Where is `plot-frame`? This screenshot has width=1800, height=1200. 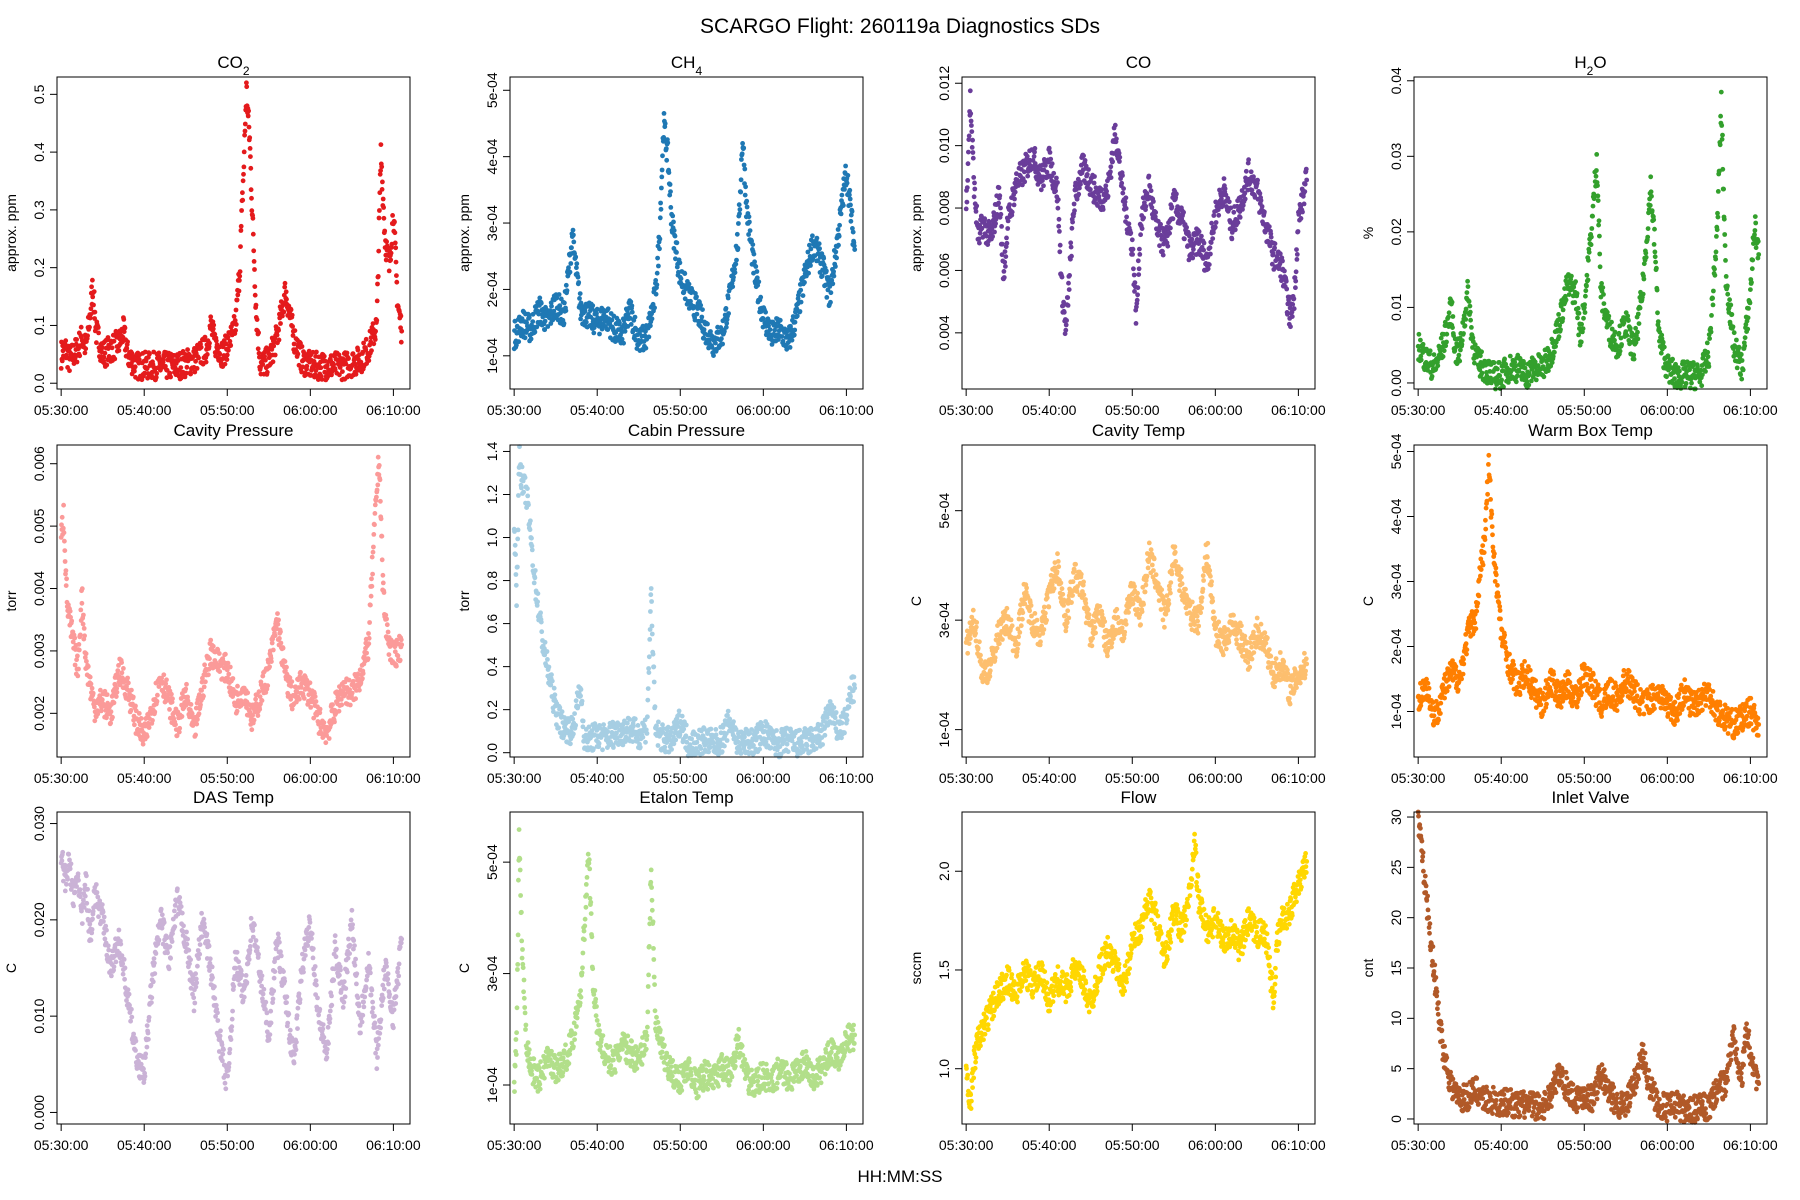 plot-frame is located at coordinates (233, 233).